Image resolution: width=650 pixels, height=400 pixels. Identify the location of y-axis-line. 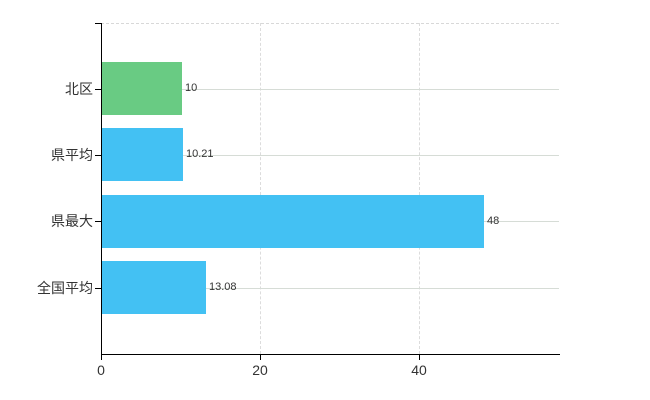
(101, 188).